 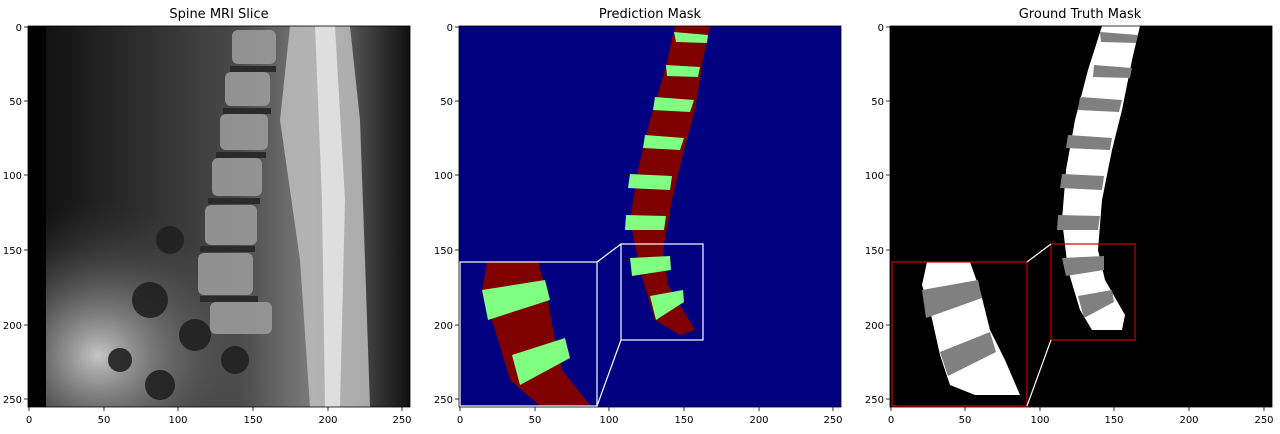 I want to click on x-axis-ticks, so click(x=215, y=409).